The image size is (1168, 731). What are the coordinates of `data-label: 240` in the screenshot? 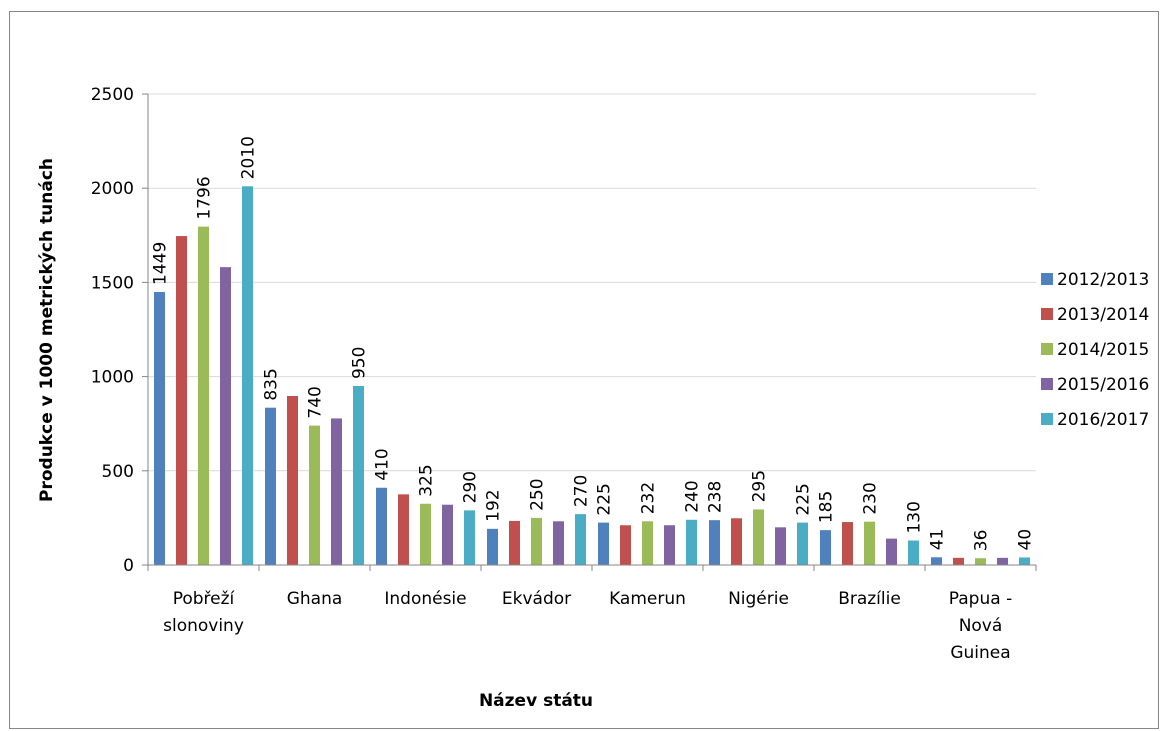 It's located at (693, 496).